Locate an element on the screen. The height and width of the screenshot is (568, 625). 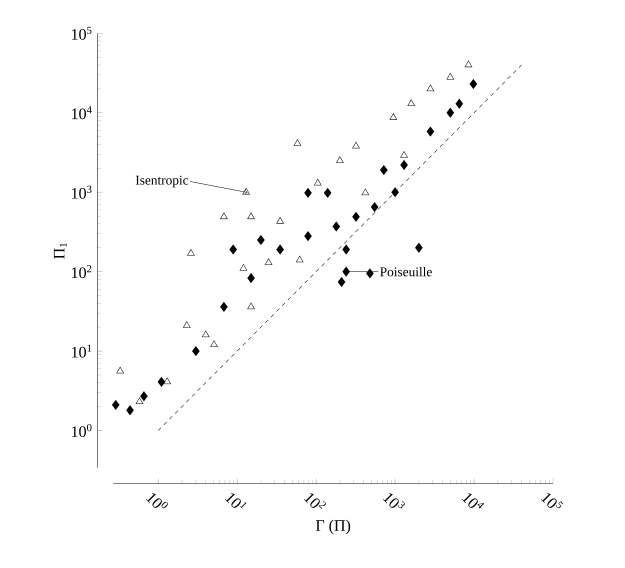
y-tick-label: 10$^{2}$ is located at coordinates (82, 271).